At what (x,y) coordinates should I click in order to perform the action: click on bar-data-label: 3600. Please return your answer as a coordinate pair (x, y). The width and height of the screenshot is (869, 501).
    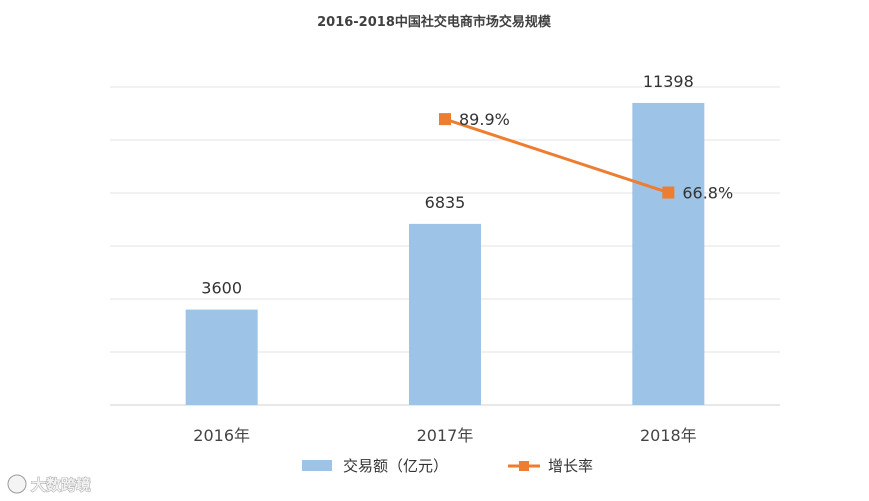
    Looking at the image, I should click on (221, 288).